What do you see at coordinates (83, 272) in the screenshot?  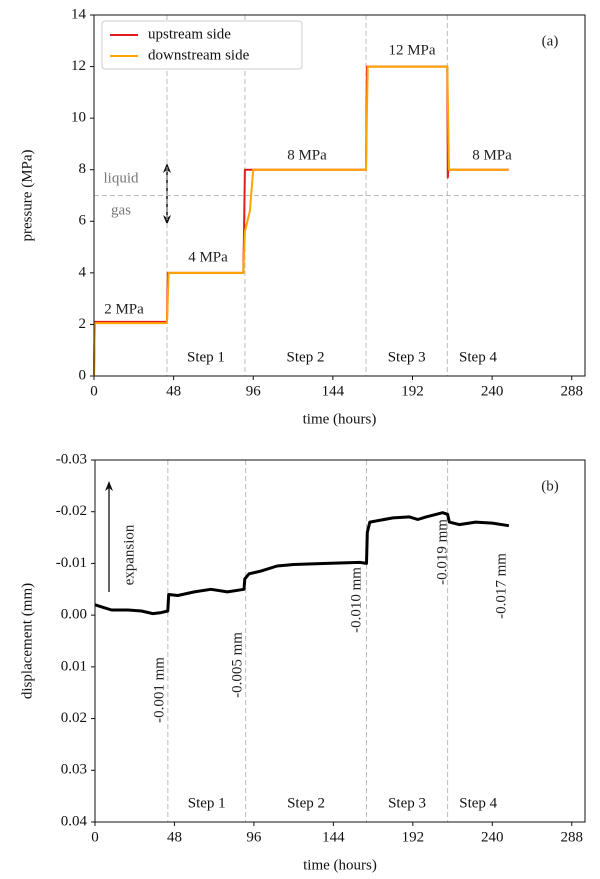 I see `y-tick-label: 4` at bounding box center [83, 272].